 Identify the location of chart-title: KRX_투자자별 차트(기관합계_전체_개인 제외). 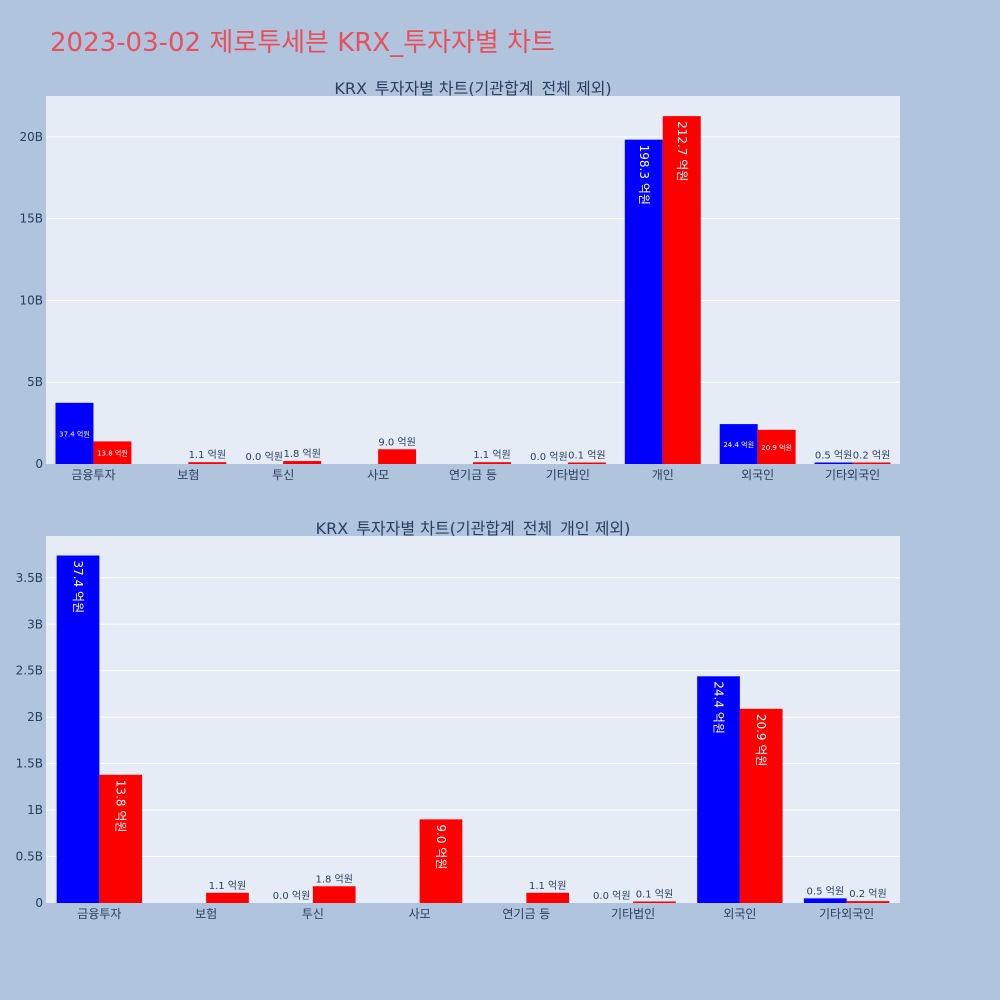
(473, 529).